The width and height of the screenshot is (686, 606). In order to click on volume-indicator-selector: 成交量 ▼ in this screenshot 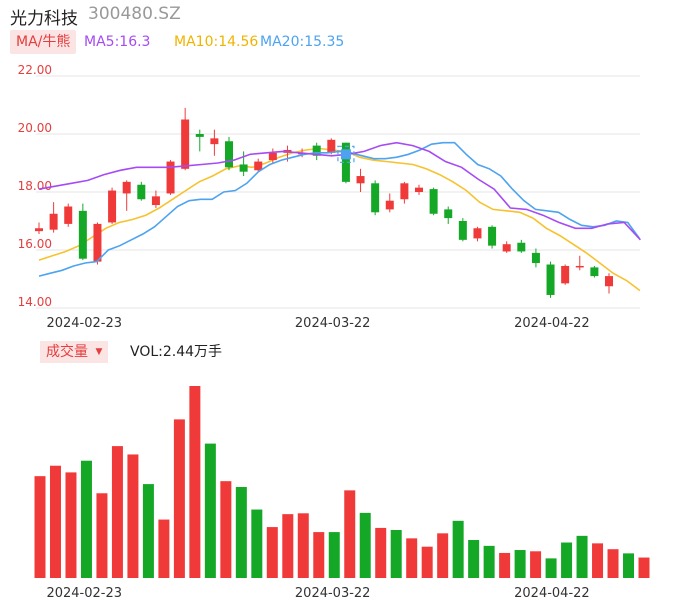, I will do `click(74, 352)`.